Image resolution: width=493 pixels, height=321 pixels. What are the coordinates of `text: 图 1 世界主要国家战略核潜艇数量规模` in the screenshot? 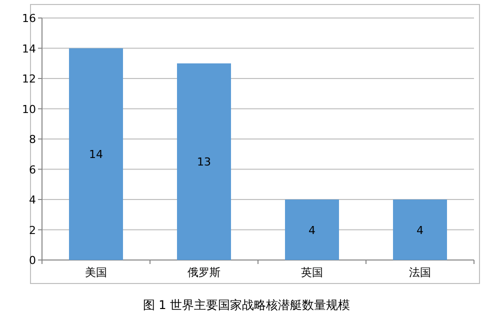 It's located at (246, 305).